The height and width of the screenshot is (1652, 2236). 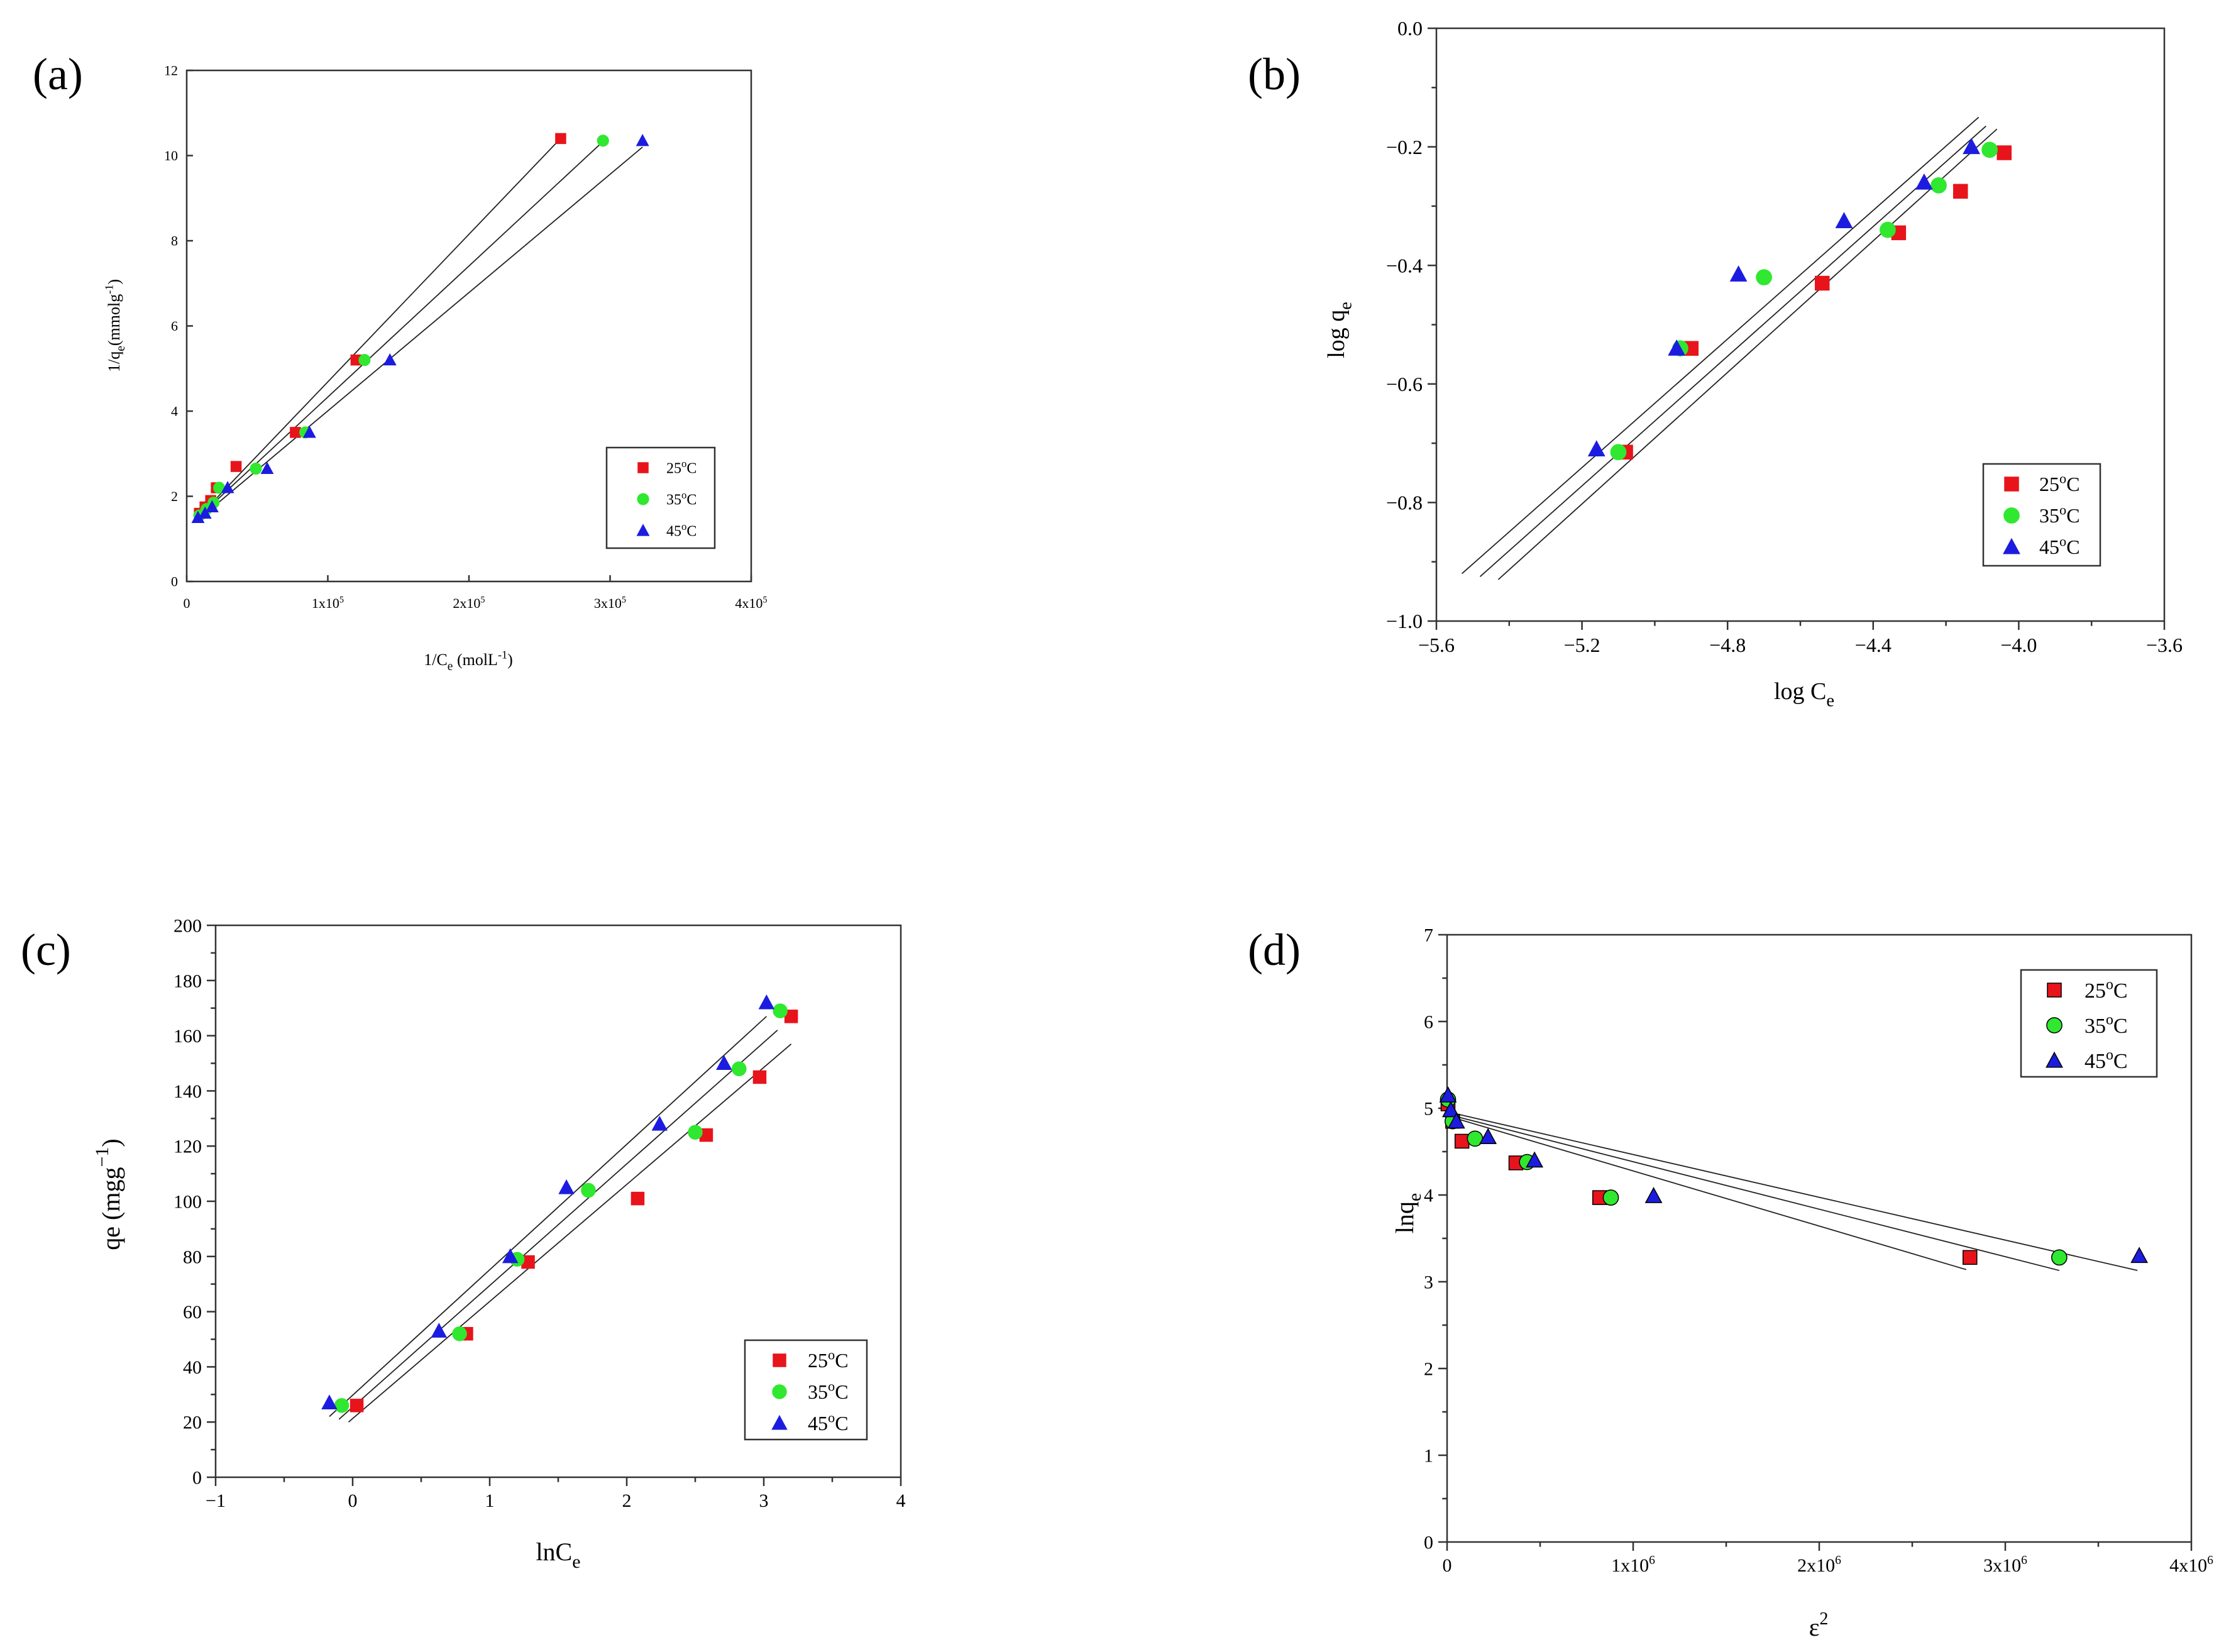 I want to click on x-tick-text: −3.6, so click(x=2164, y=645).